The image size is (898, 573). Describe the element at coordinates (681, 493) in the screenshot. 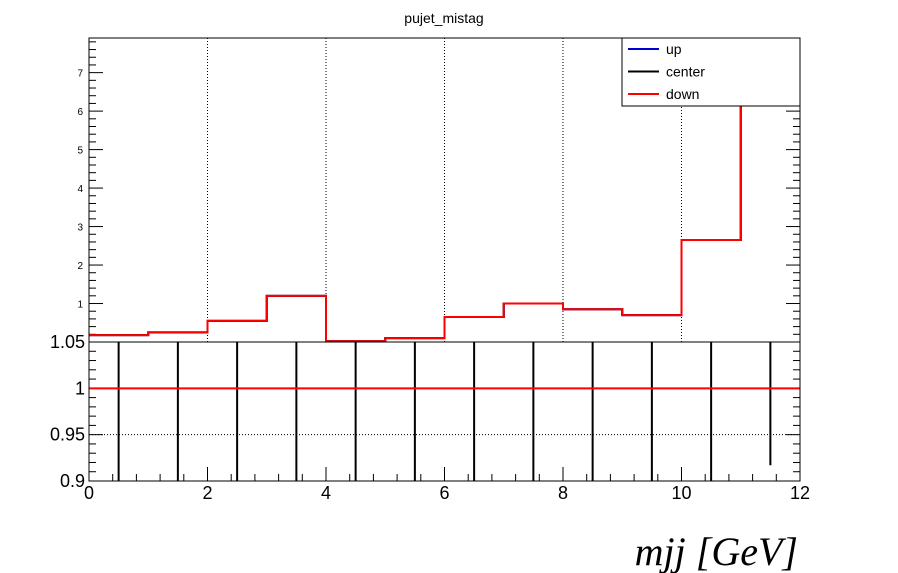

I see `x-tick-label: 10` at that location.